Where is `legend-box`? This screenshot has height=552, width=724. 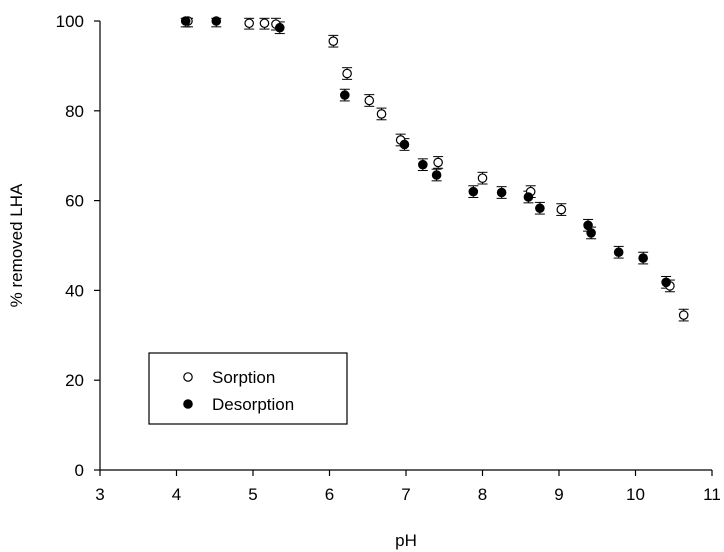
legend-box is located at coordinates (248, 388).